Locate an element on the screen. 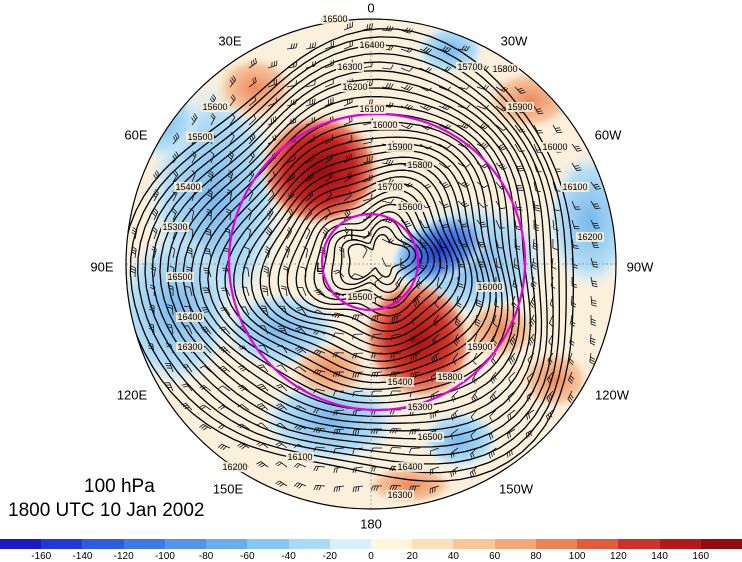  low-marker-west: L is located at coordinates (320, 267).